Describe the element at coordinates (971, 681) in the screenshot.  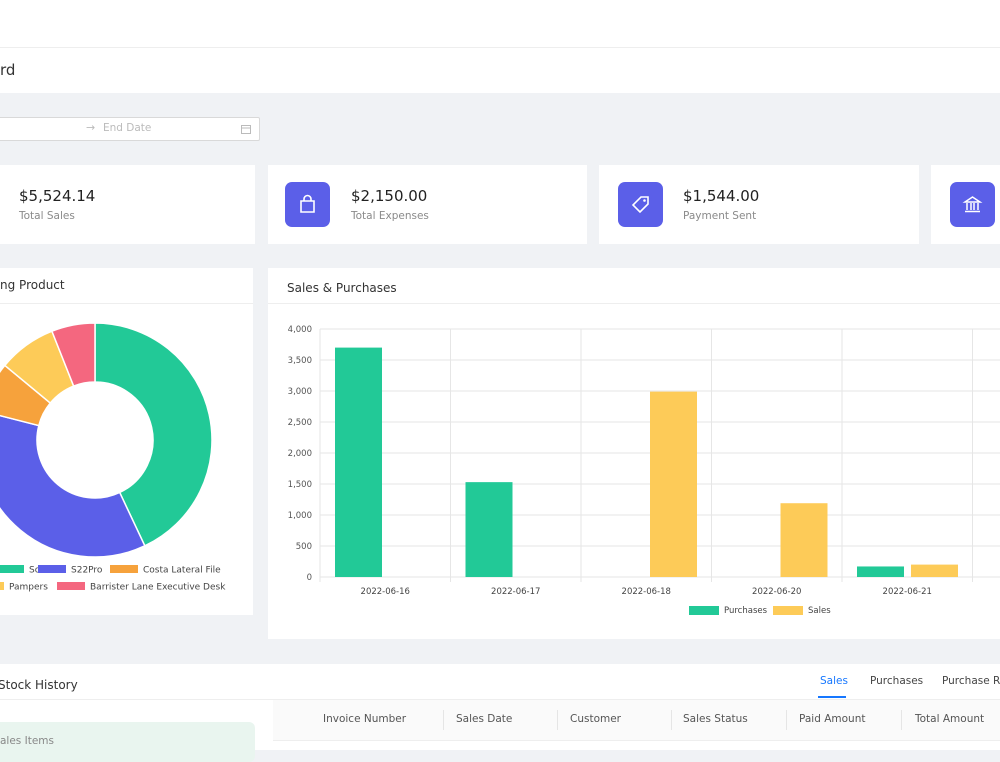
I see `tab: Purchase Re` at that location.